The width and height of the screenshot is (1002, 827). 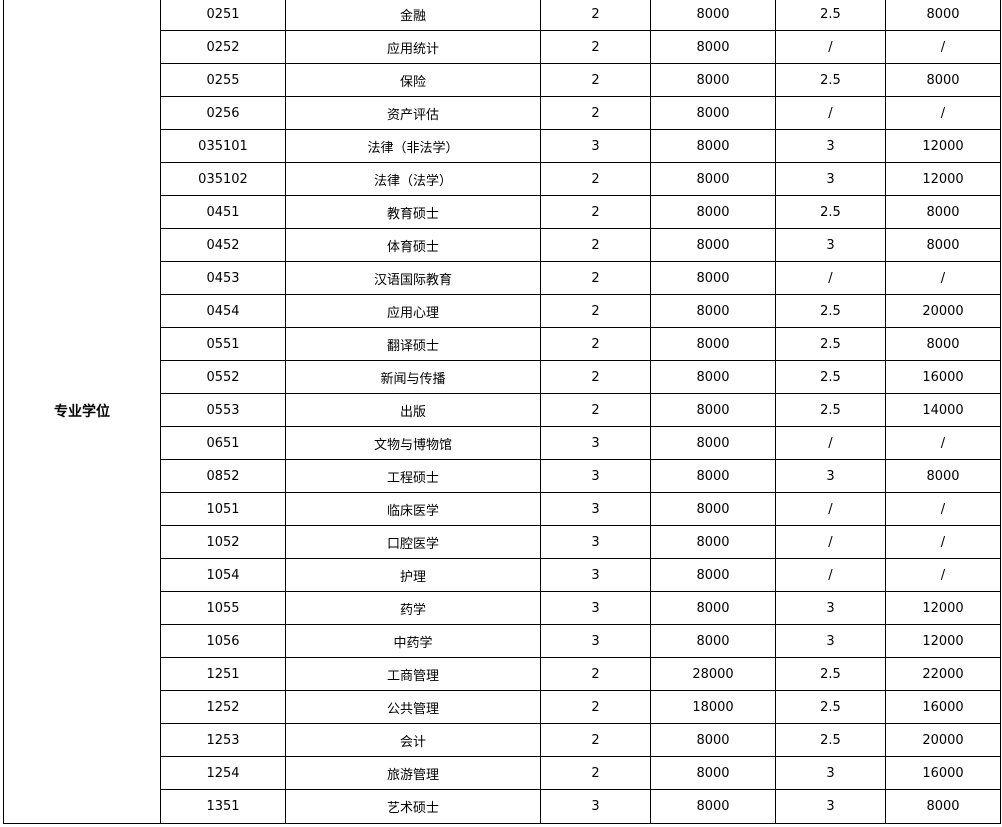 What do you see at coordinates (413, 15) in the screenshot?
I see `major-cell: 金融` at bounding box center [413, 15].